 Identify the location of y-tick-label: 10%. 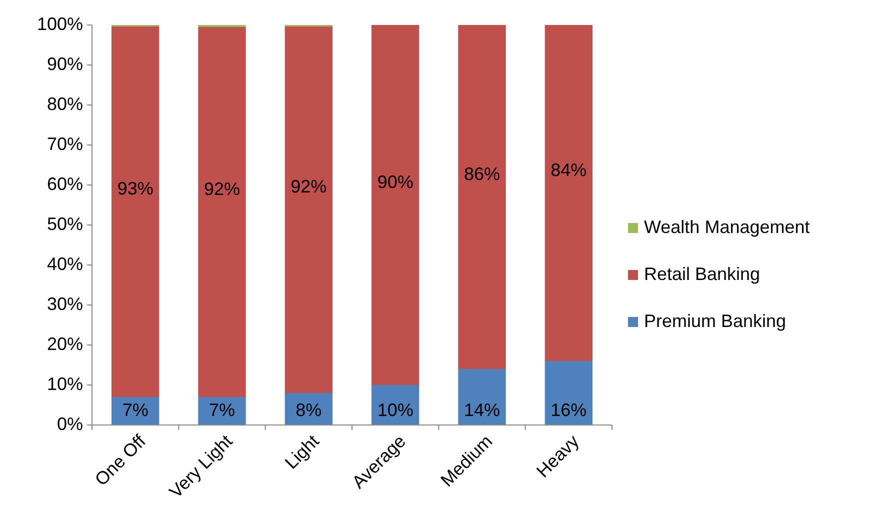
(64, 384).